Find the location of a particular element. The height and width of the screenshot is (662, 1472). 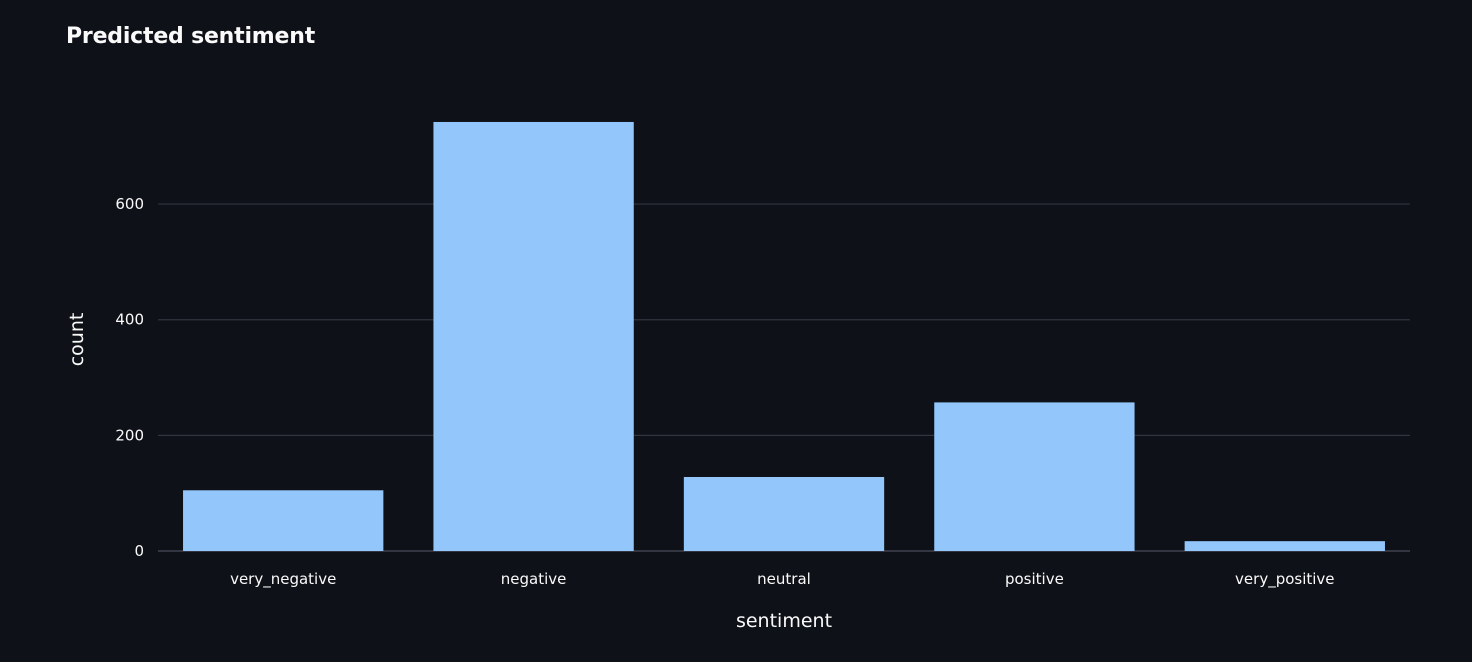

bar-neutral is located at coordinates (784, 513).